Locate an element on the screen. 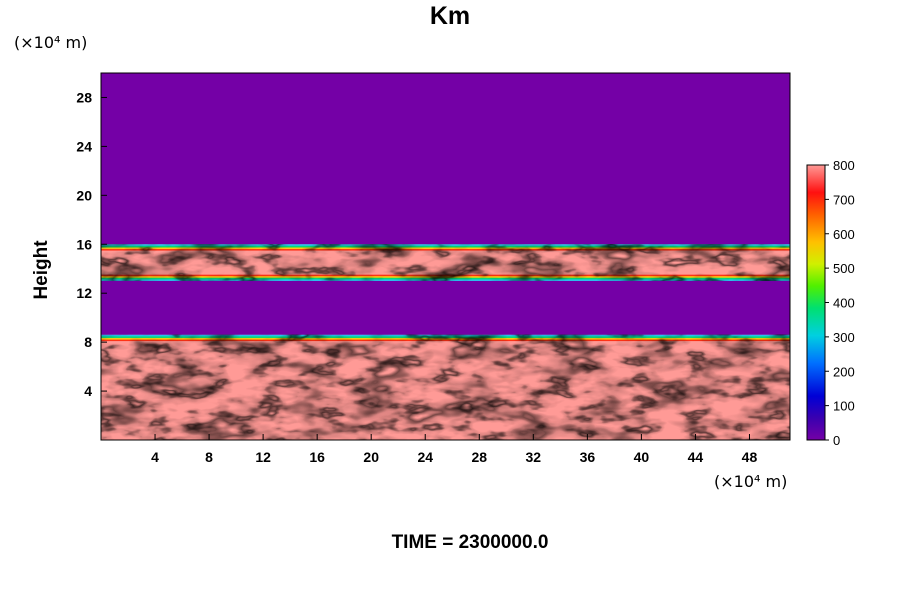 Image resolution: width=900 pixels, height=600 pixels. x-tick-label: 20 is located at coordinates (371, 457).